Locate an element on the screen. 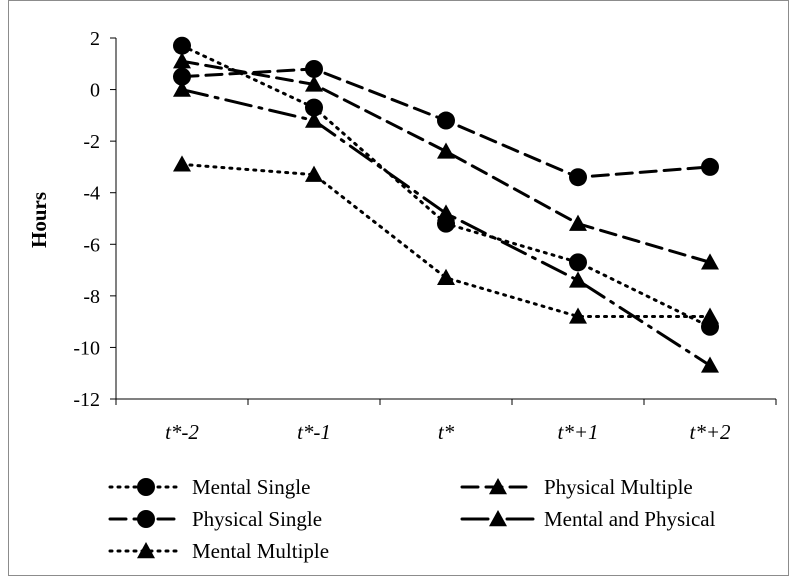 This screenshot has height=577, width=790. y-tick-label: 2 is located at coordinates (95, 39).